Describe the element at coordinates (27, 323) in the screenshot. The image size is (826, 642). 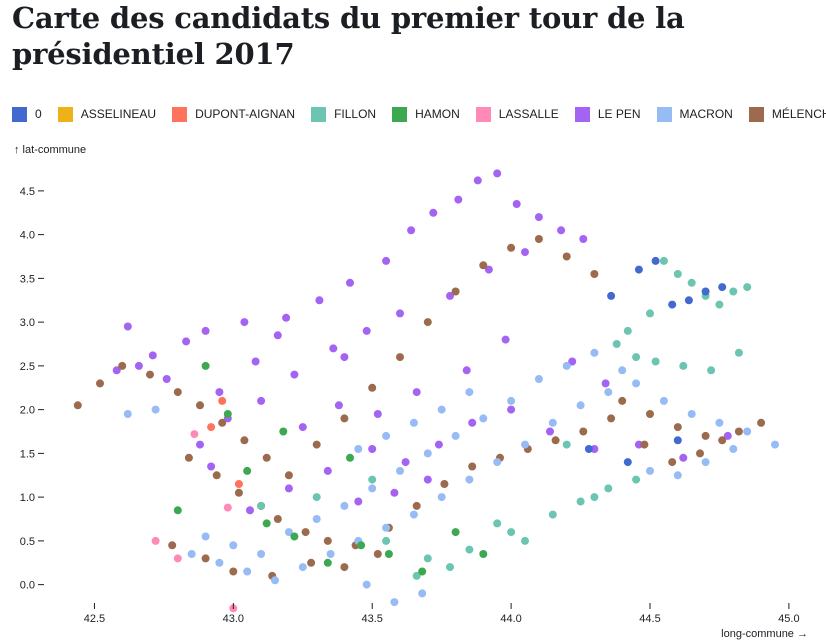
I see `y-tick-label: 3.0` at that location.